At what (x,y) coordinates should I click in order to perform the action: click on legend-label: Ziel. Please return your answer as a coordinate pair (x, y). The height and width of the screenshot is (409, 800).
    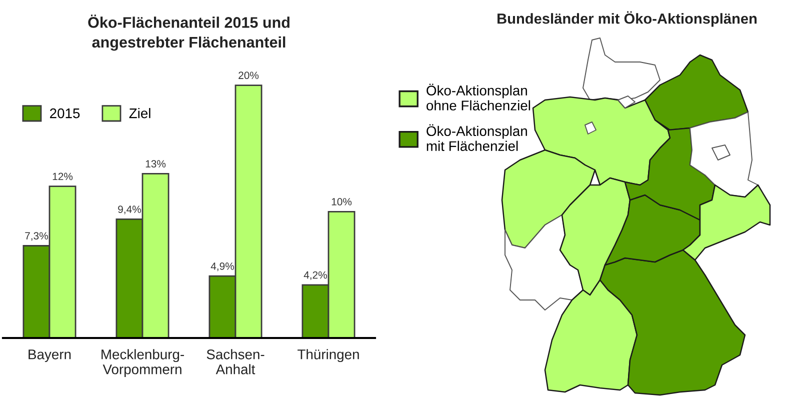
    Looking at the image, I should click on (139, 113).